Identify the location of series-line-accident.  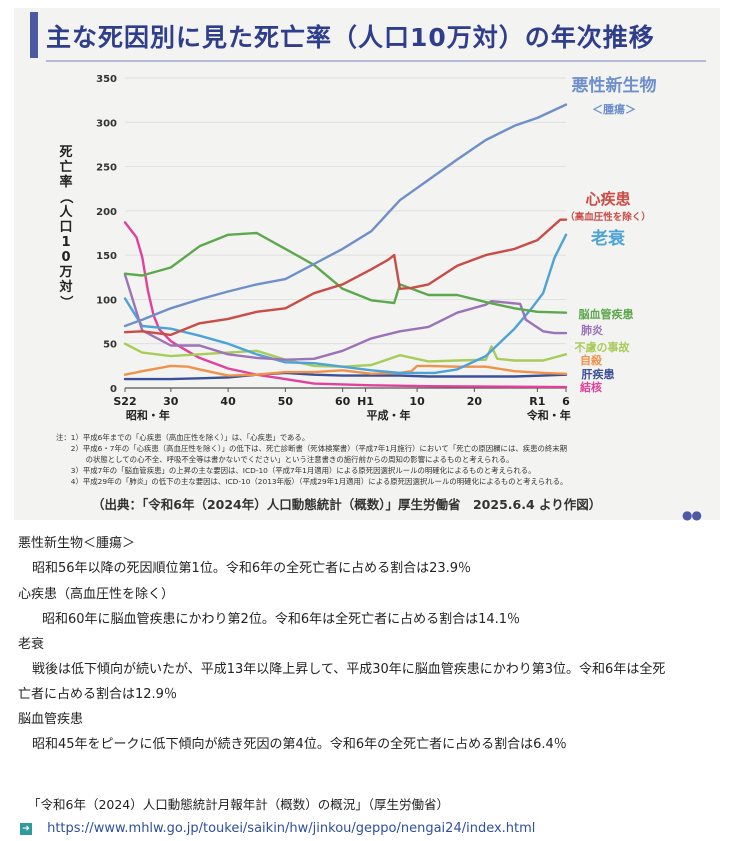
(345, 355).